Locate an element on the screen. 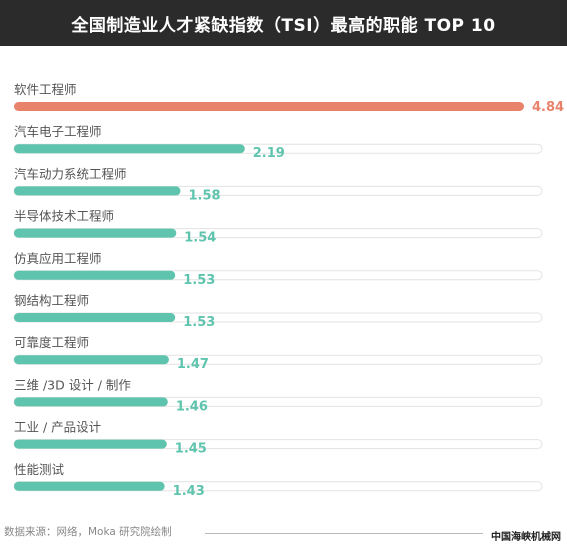 This screenshot has width=567, height=545. value-label: 1.45 is located at coordinates (191, 449).